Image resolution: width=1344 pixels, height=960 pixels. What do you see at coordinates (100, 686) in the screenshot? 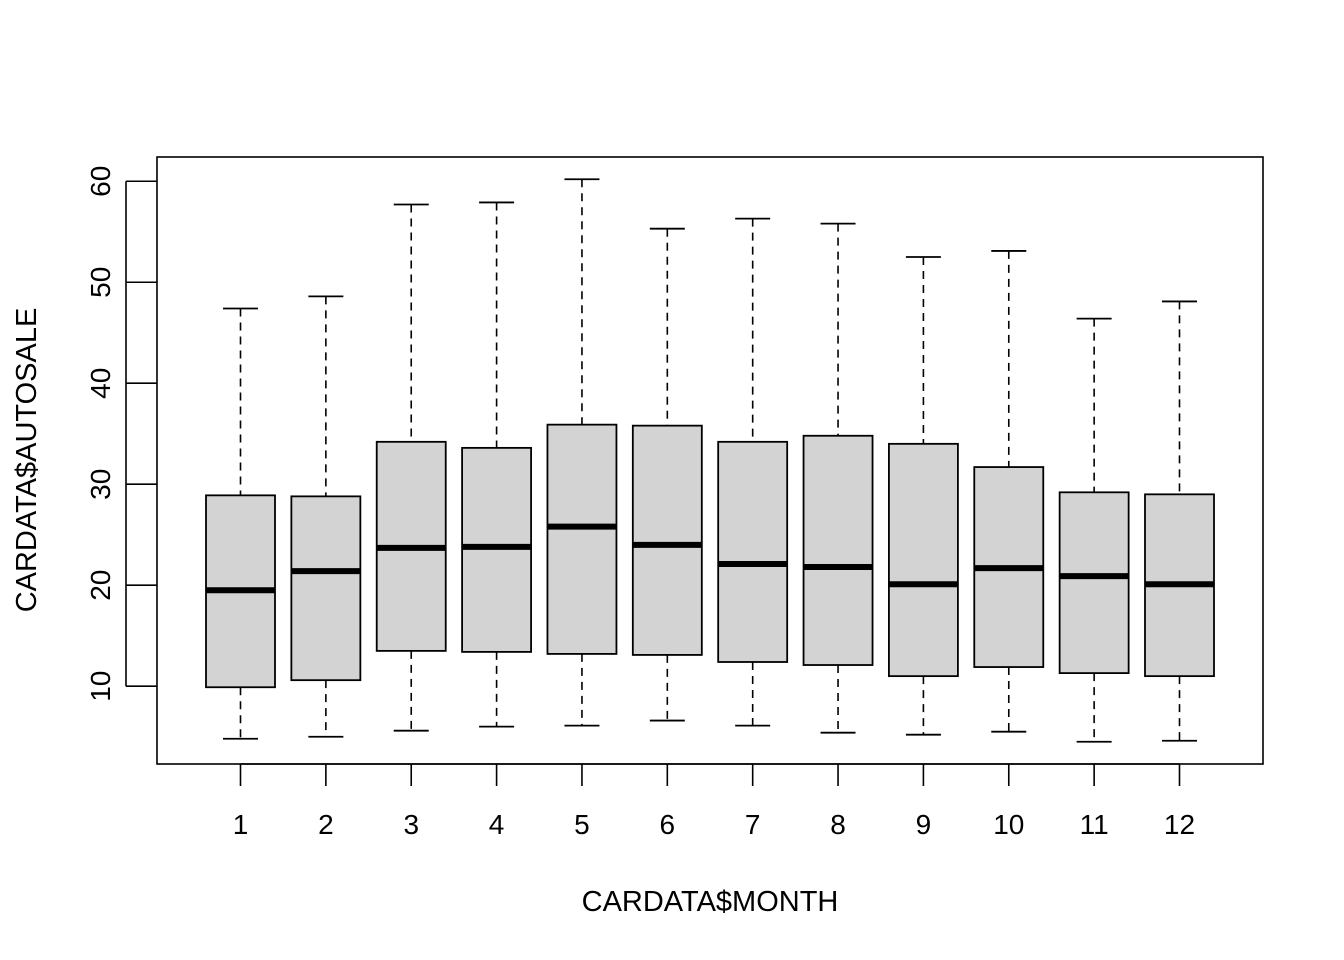
I see `y-tick-label: 10` at bounding box center [100, 686].